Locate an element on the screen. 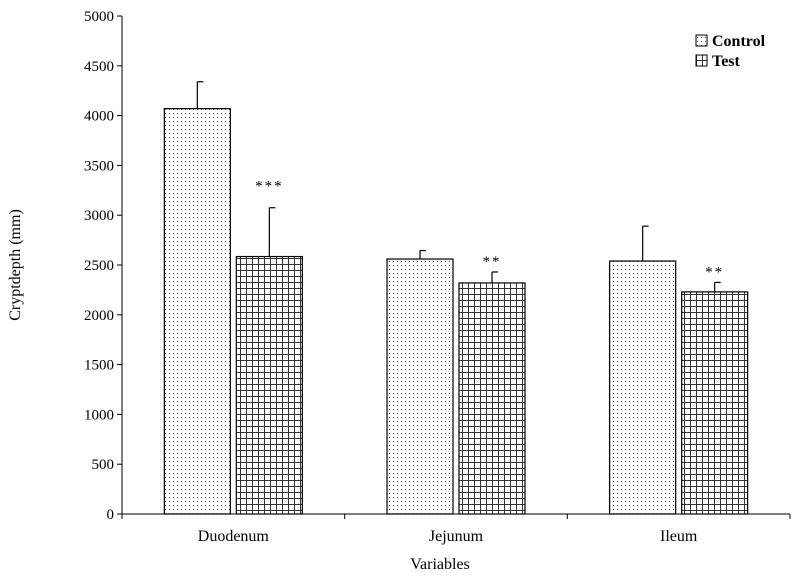 The width and height of the screenshot is (800, 579). category-label: Jejunum is located at coordinates (456, 536).